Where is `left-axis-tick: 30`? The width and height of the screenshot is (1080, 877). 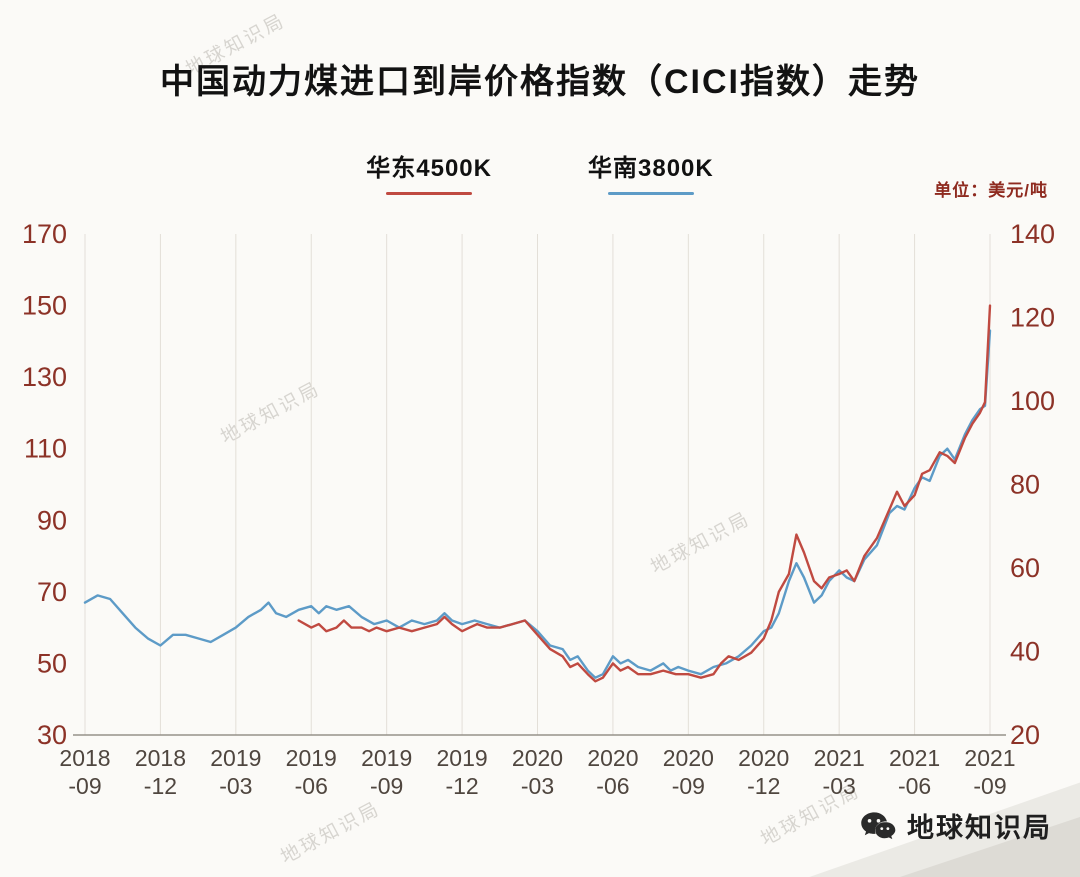
left-axis-tick: 30 is located at coordinates (52, 735).